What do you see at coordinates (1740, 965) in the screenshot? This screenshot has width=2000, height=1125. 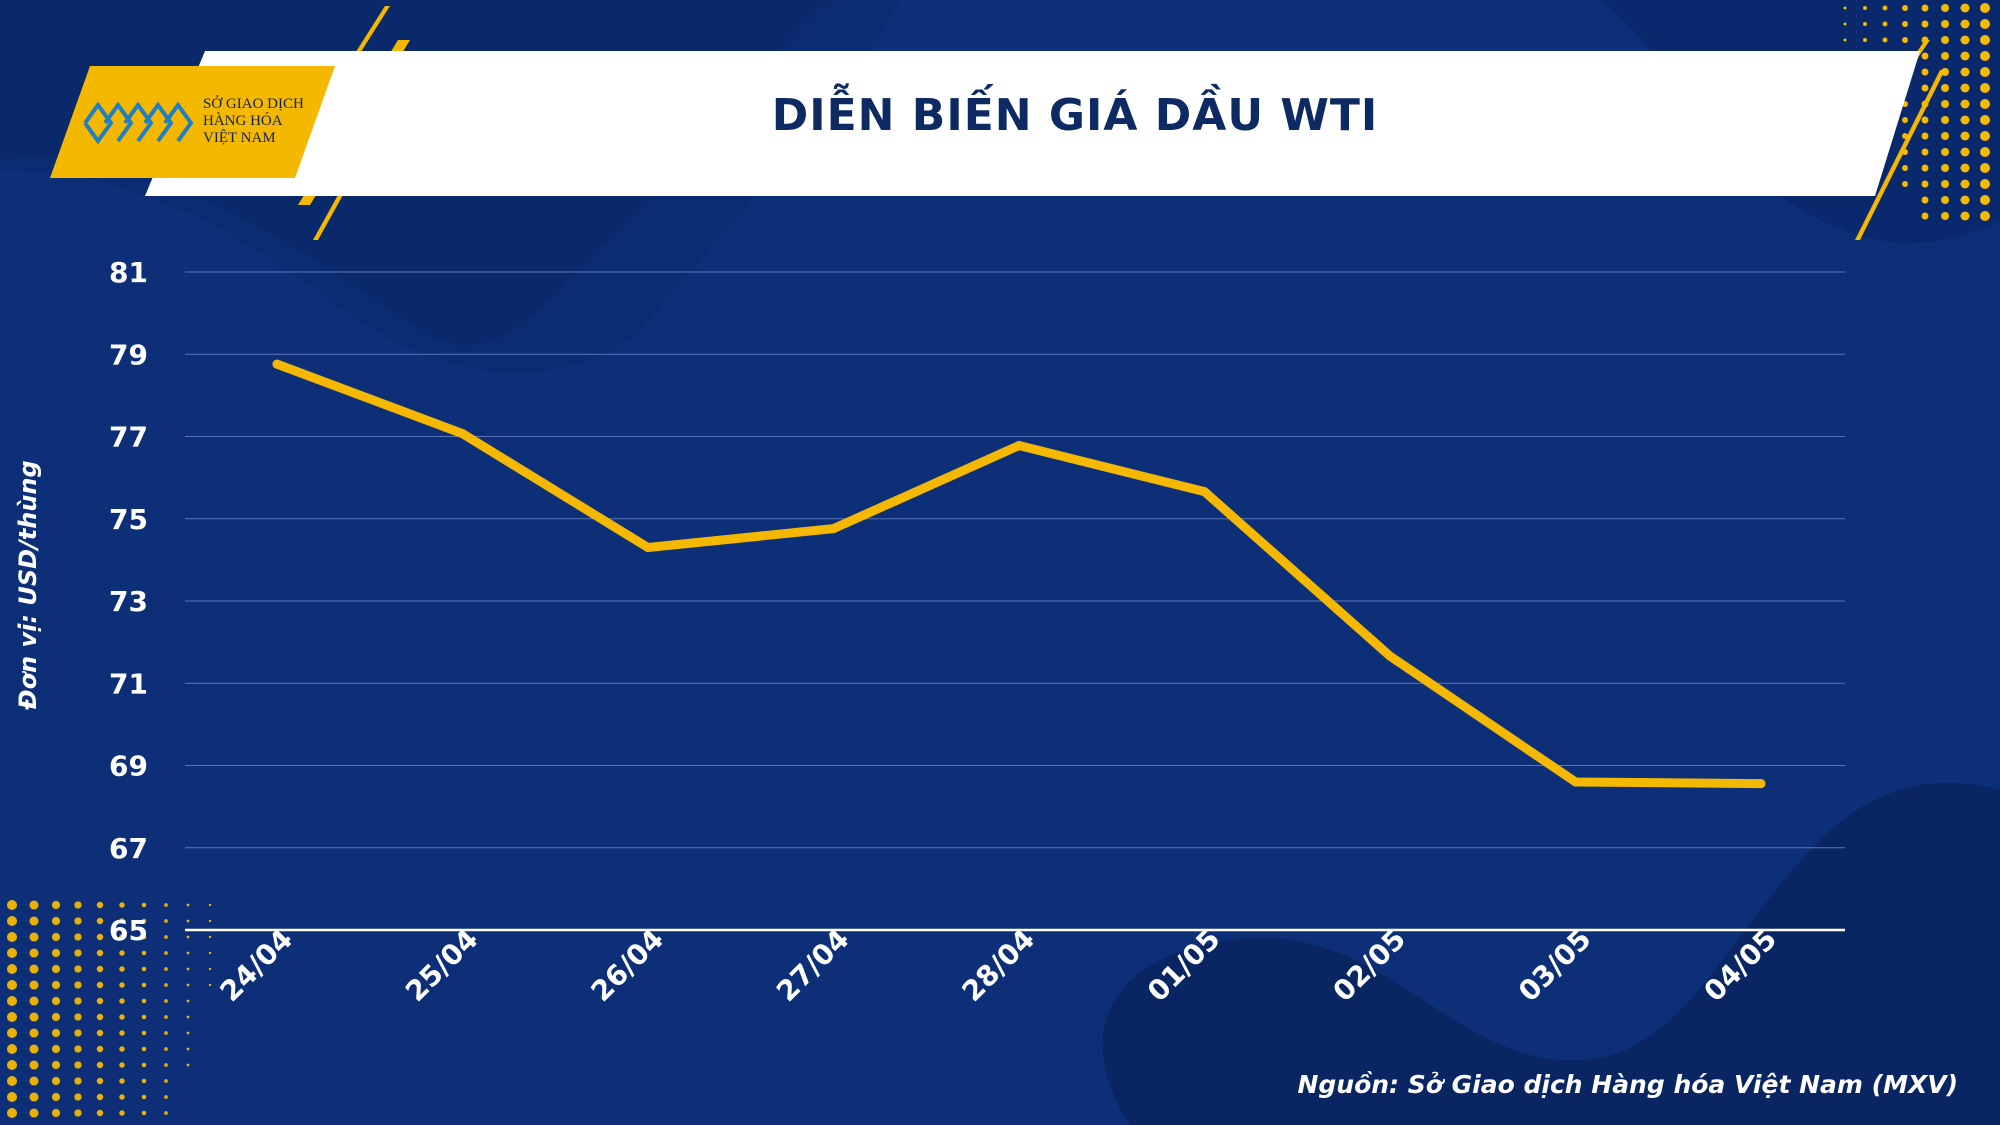 I see `x-tick-label: 04/05` at bounding box center [1740, 965].